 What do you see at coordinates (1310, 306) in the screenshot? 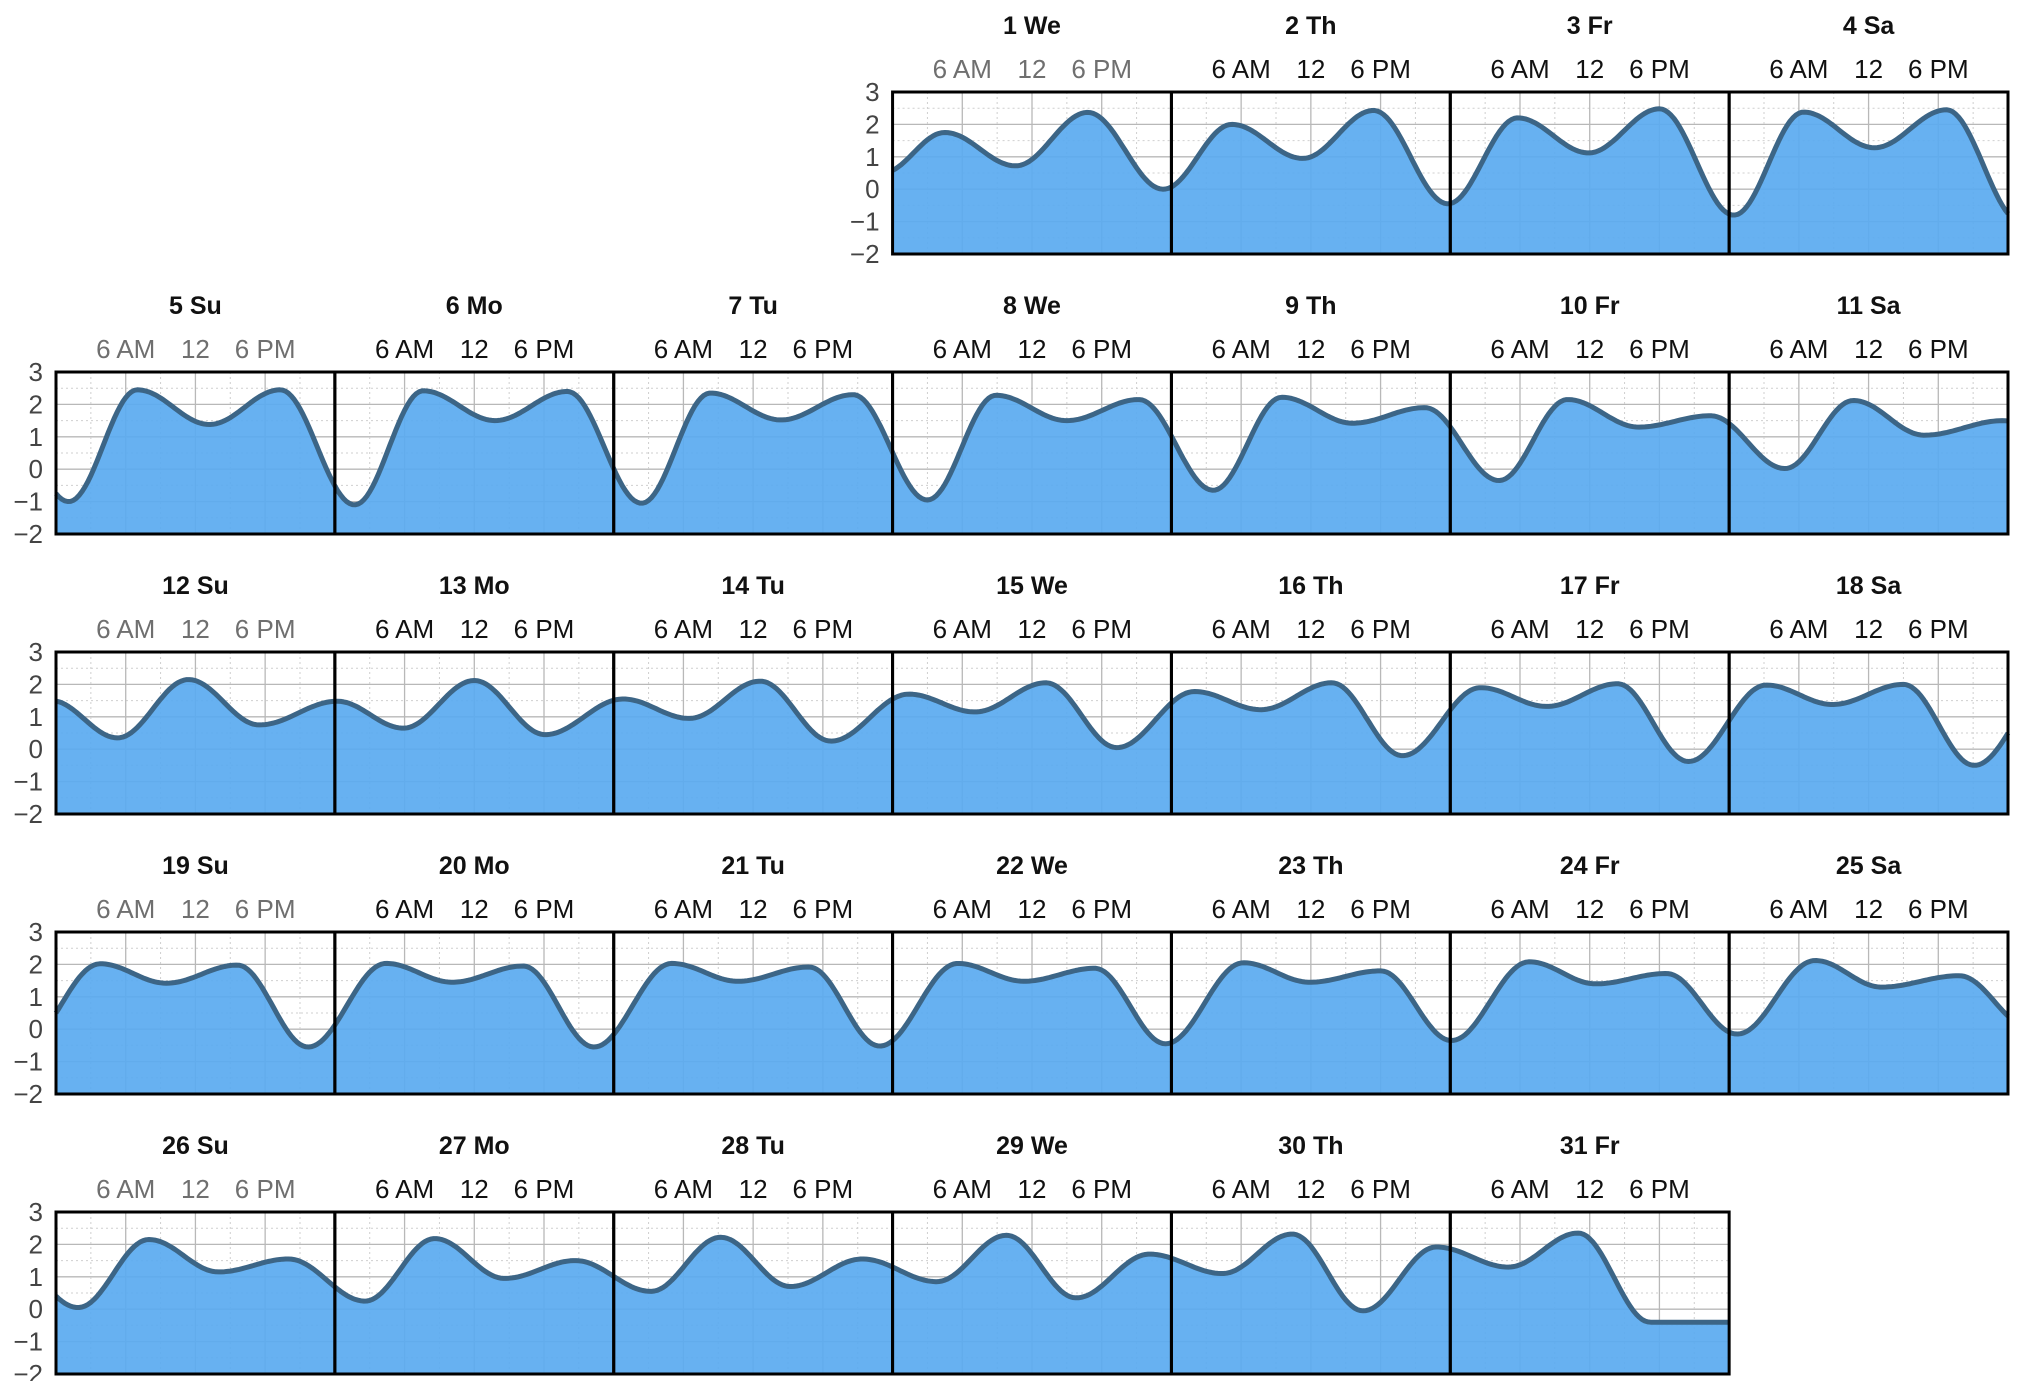
I see `day-title: 9 Th` at bounding box center [1310, 306].